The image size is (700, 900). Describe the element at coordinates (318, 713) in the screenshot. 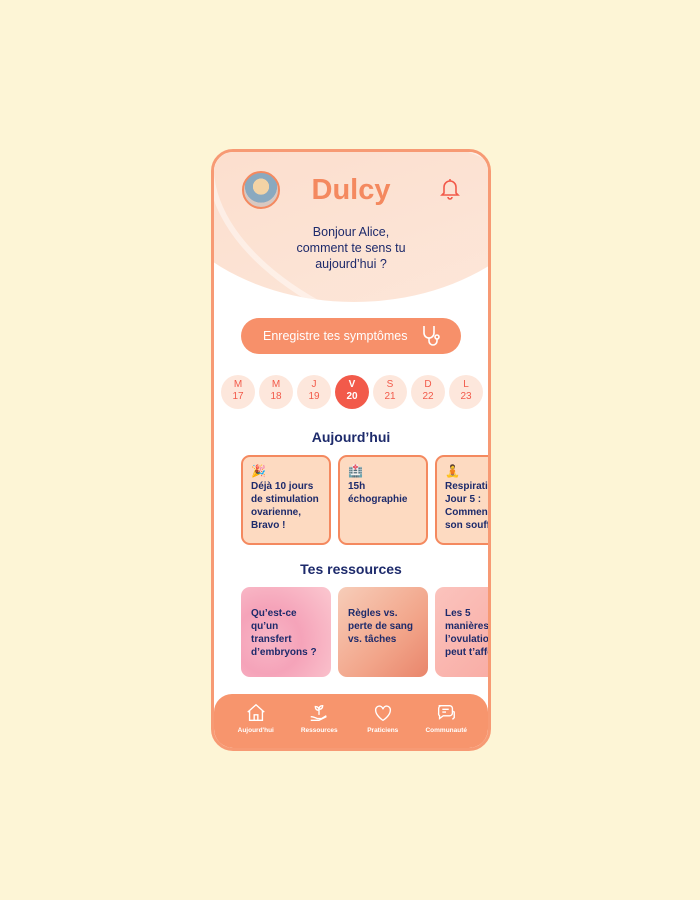

I see `plant-hand-icon` at that location.